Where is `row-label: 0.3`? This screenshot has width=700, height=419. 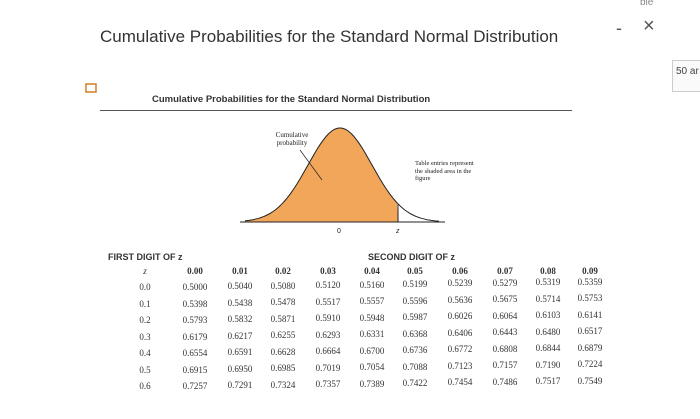
row-label: 0.3 is located at coordinates (145, 336).